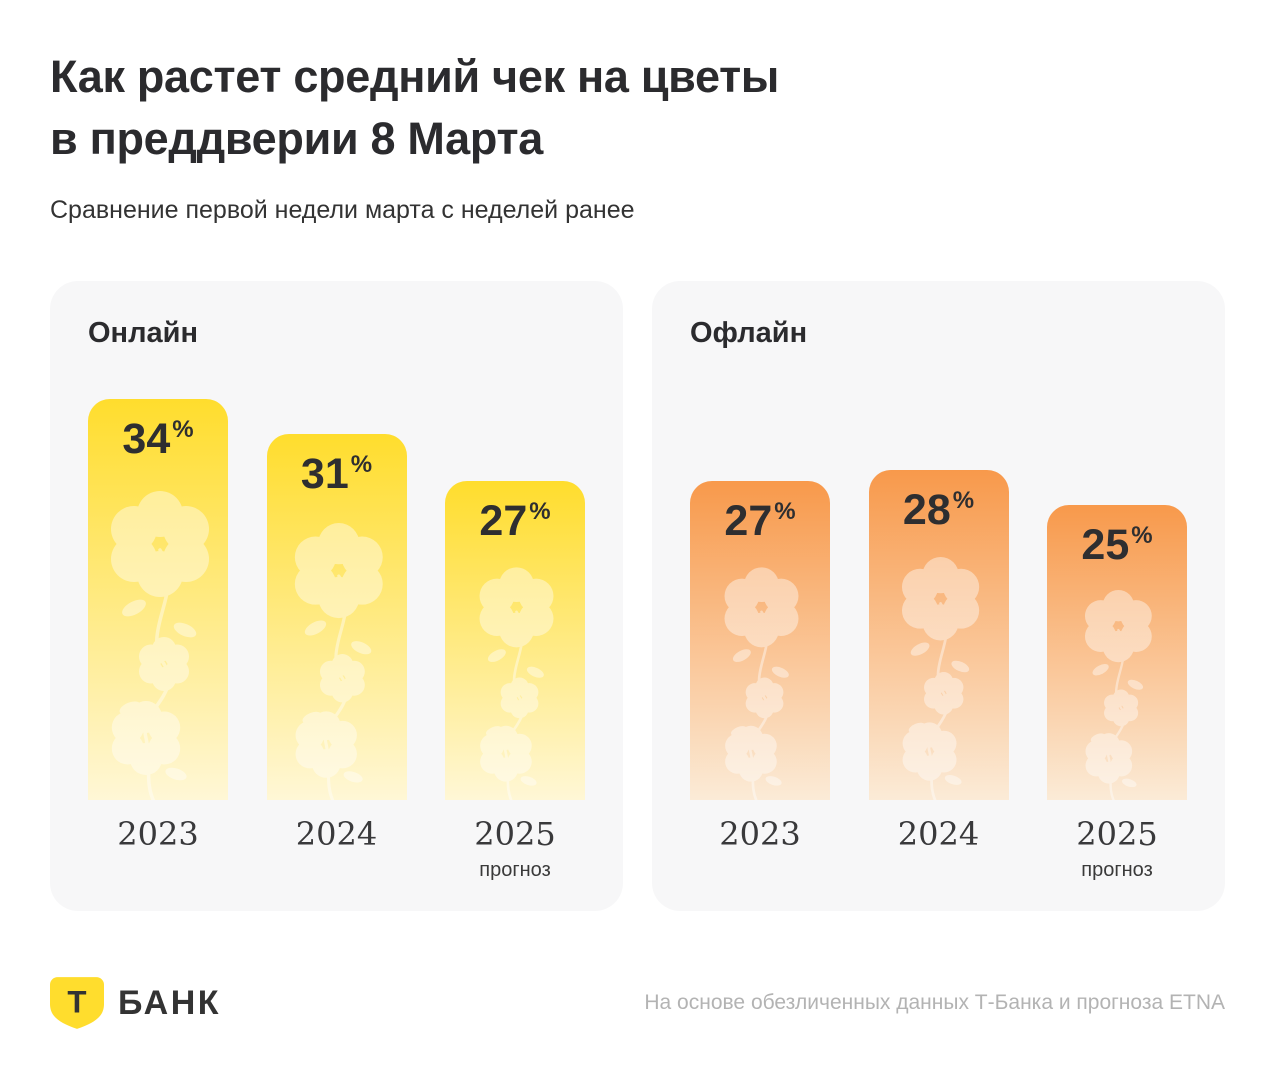 This screenshot has height=1080, width=1275. I want to click on page-title-line2: в преддверии 8 Марта, so click(296, 138).